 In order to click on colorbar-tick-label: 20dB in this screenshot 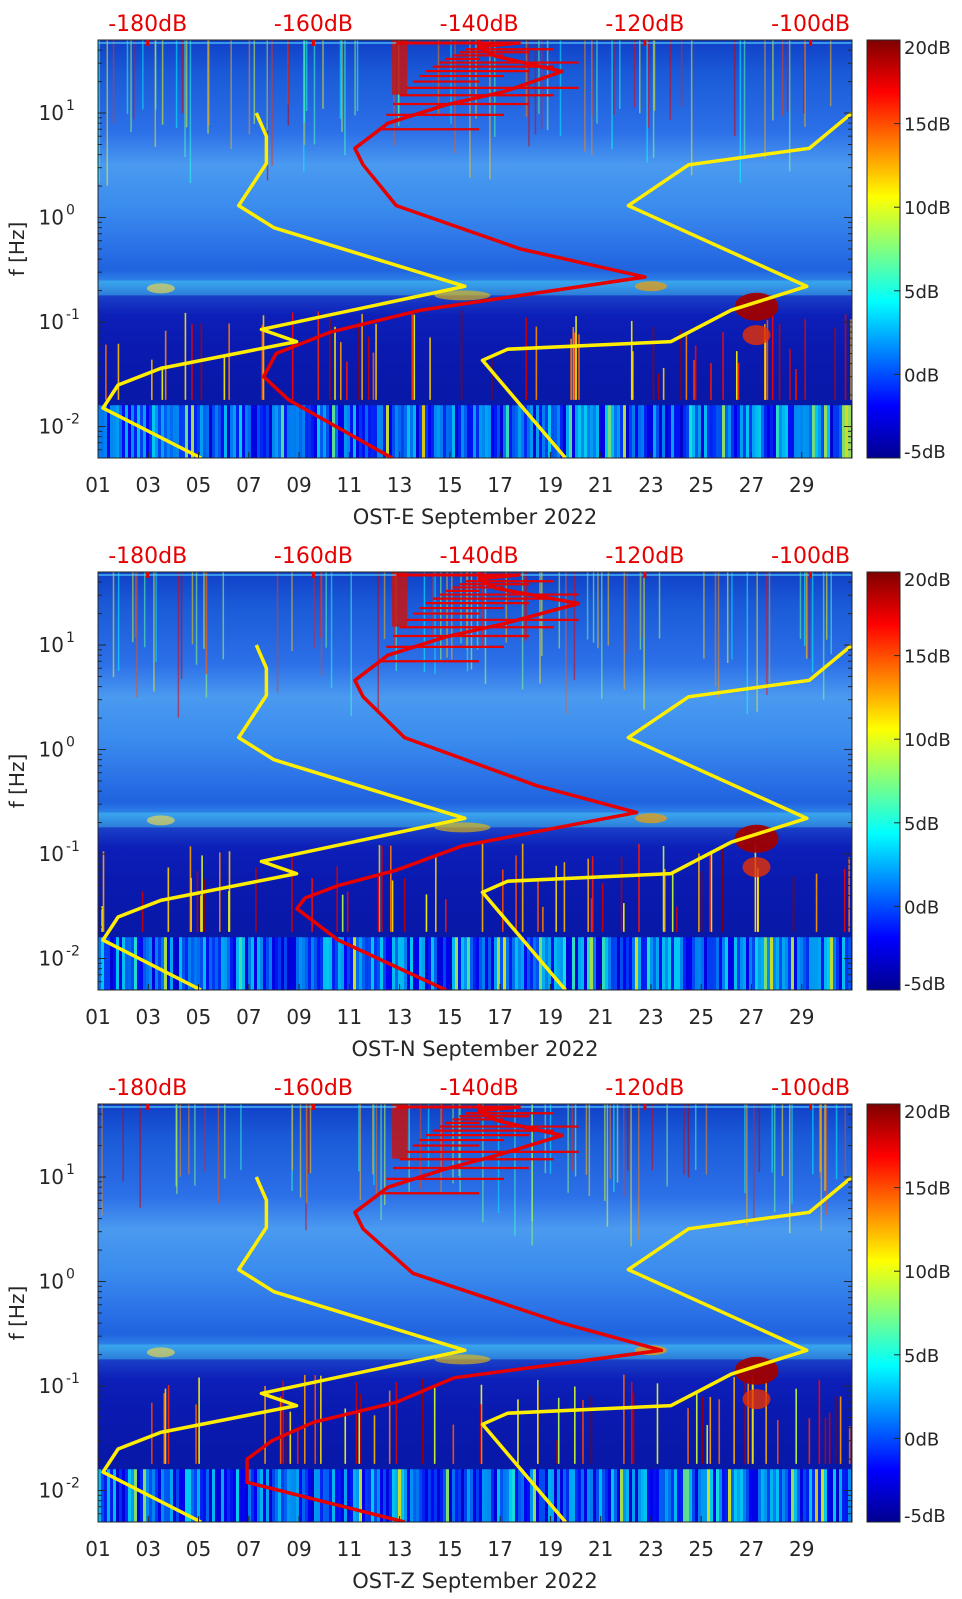, I will do `click(927, 1112)`.